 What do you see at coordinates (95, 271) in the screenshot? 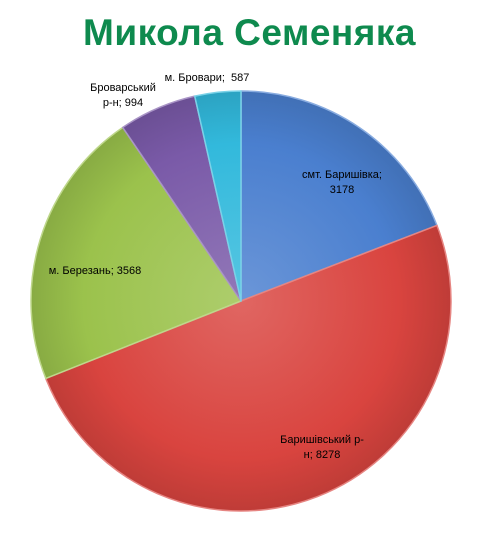
I see `slice-label-3: м. Березань; 3568` at bounding box center [95, 271].